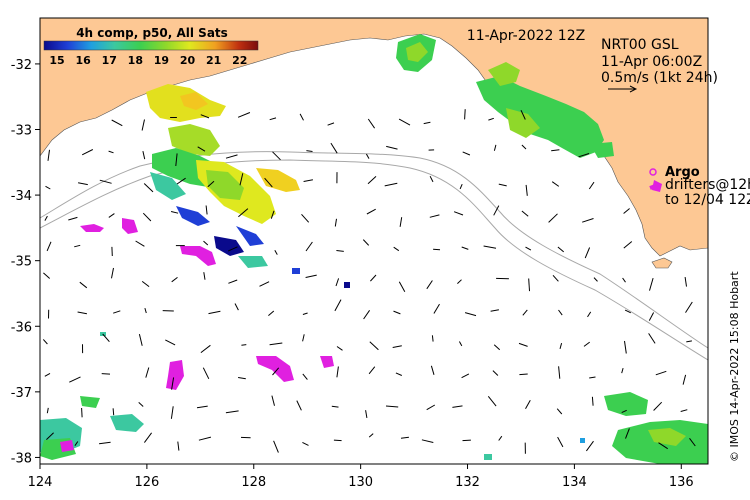 This screenshot has width=750, height=500. What do you see at coordinates (21, 393) in the screenshot?
I see `y-tick-label: -37` at bounding box center [21, 393].